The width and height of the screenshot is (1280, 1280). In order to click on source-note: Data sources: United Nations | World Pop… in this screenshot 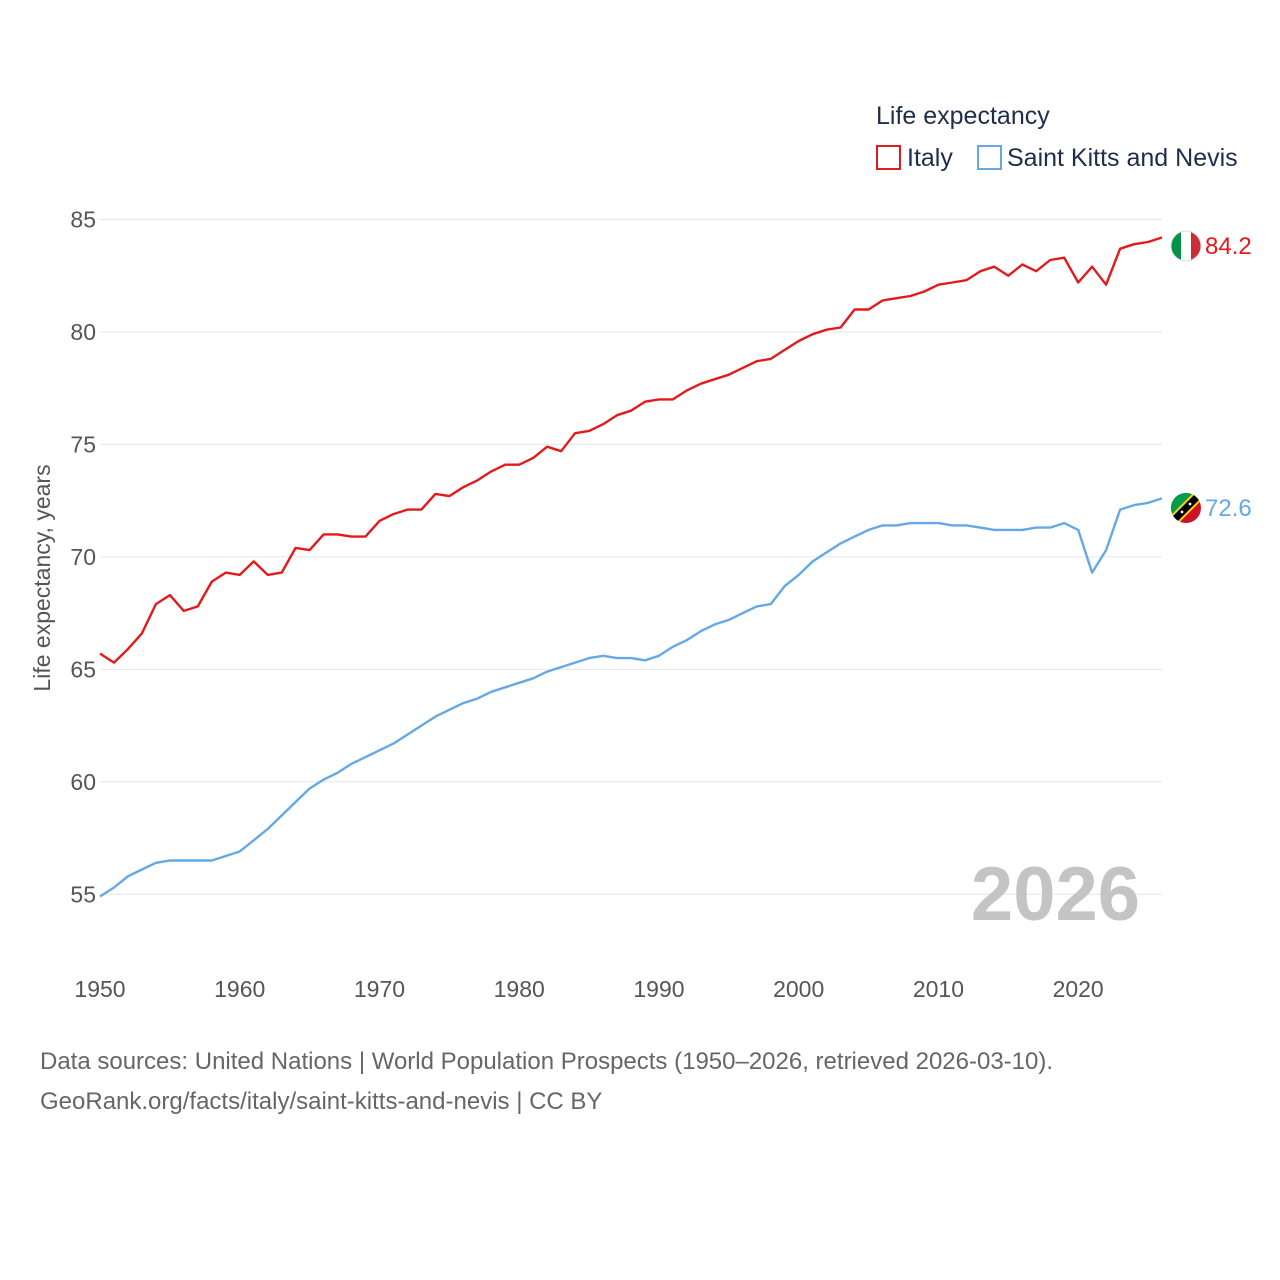, I will do `click(546, 1082)`.